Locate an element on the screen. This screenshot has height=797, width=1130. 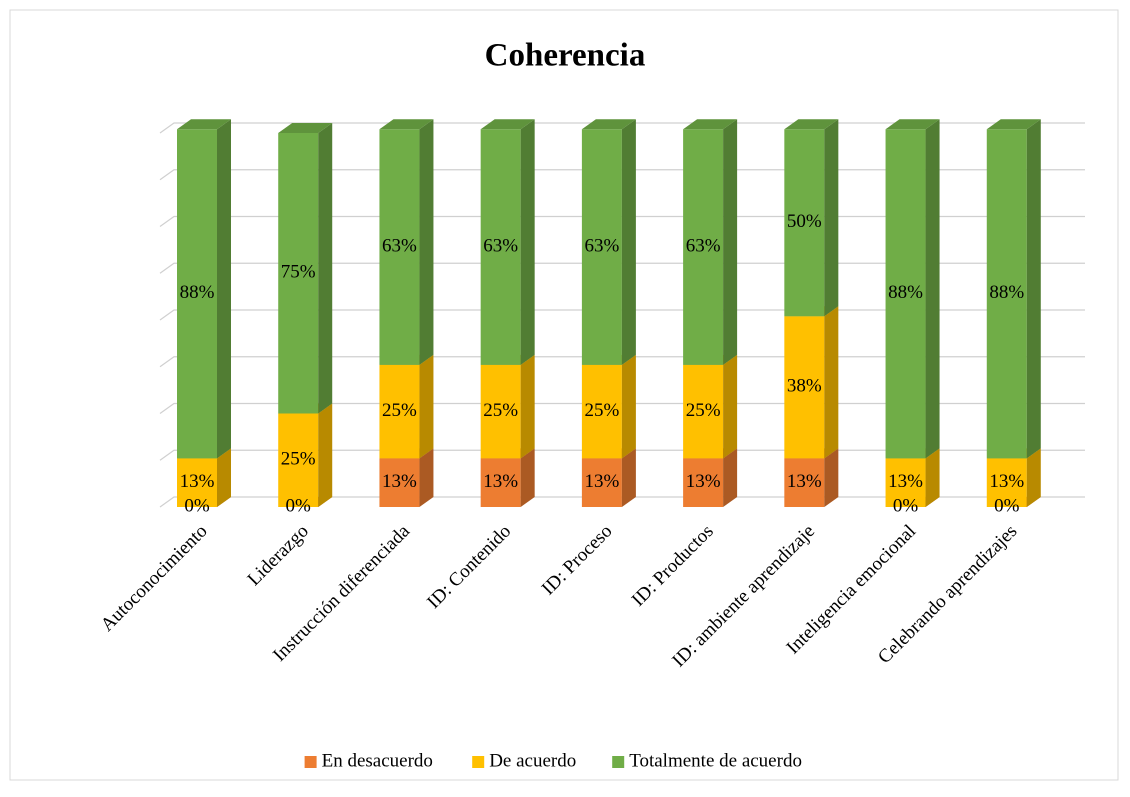
chart-title: Coherencia is located at coordinates (565, 56).